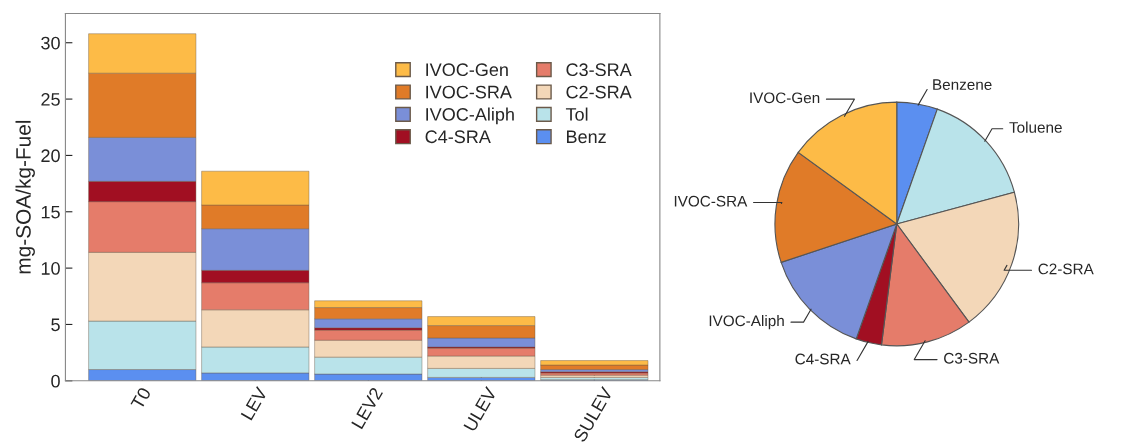 The image size is (1128, 448). What do you see at coordinates (50, 43) in the screenshot?
I see `y-tick-label: 30` at bounding box center [50, 43].